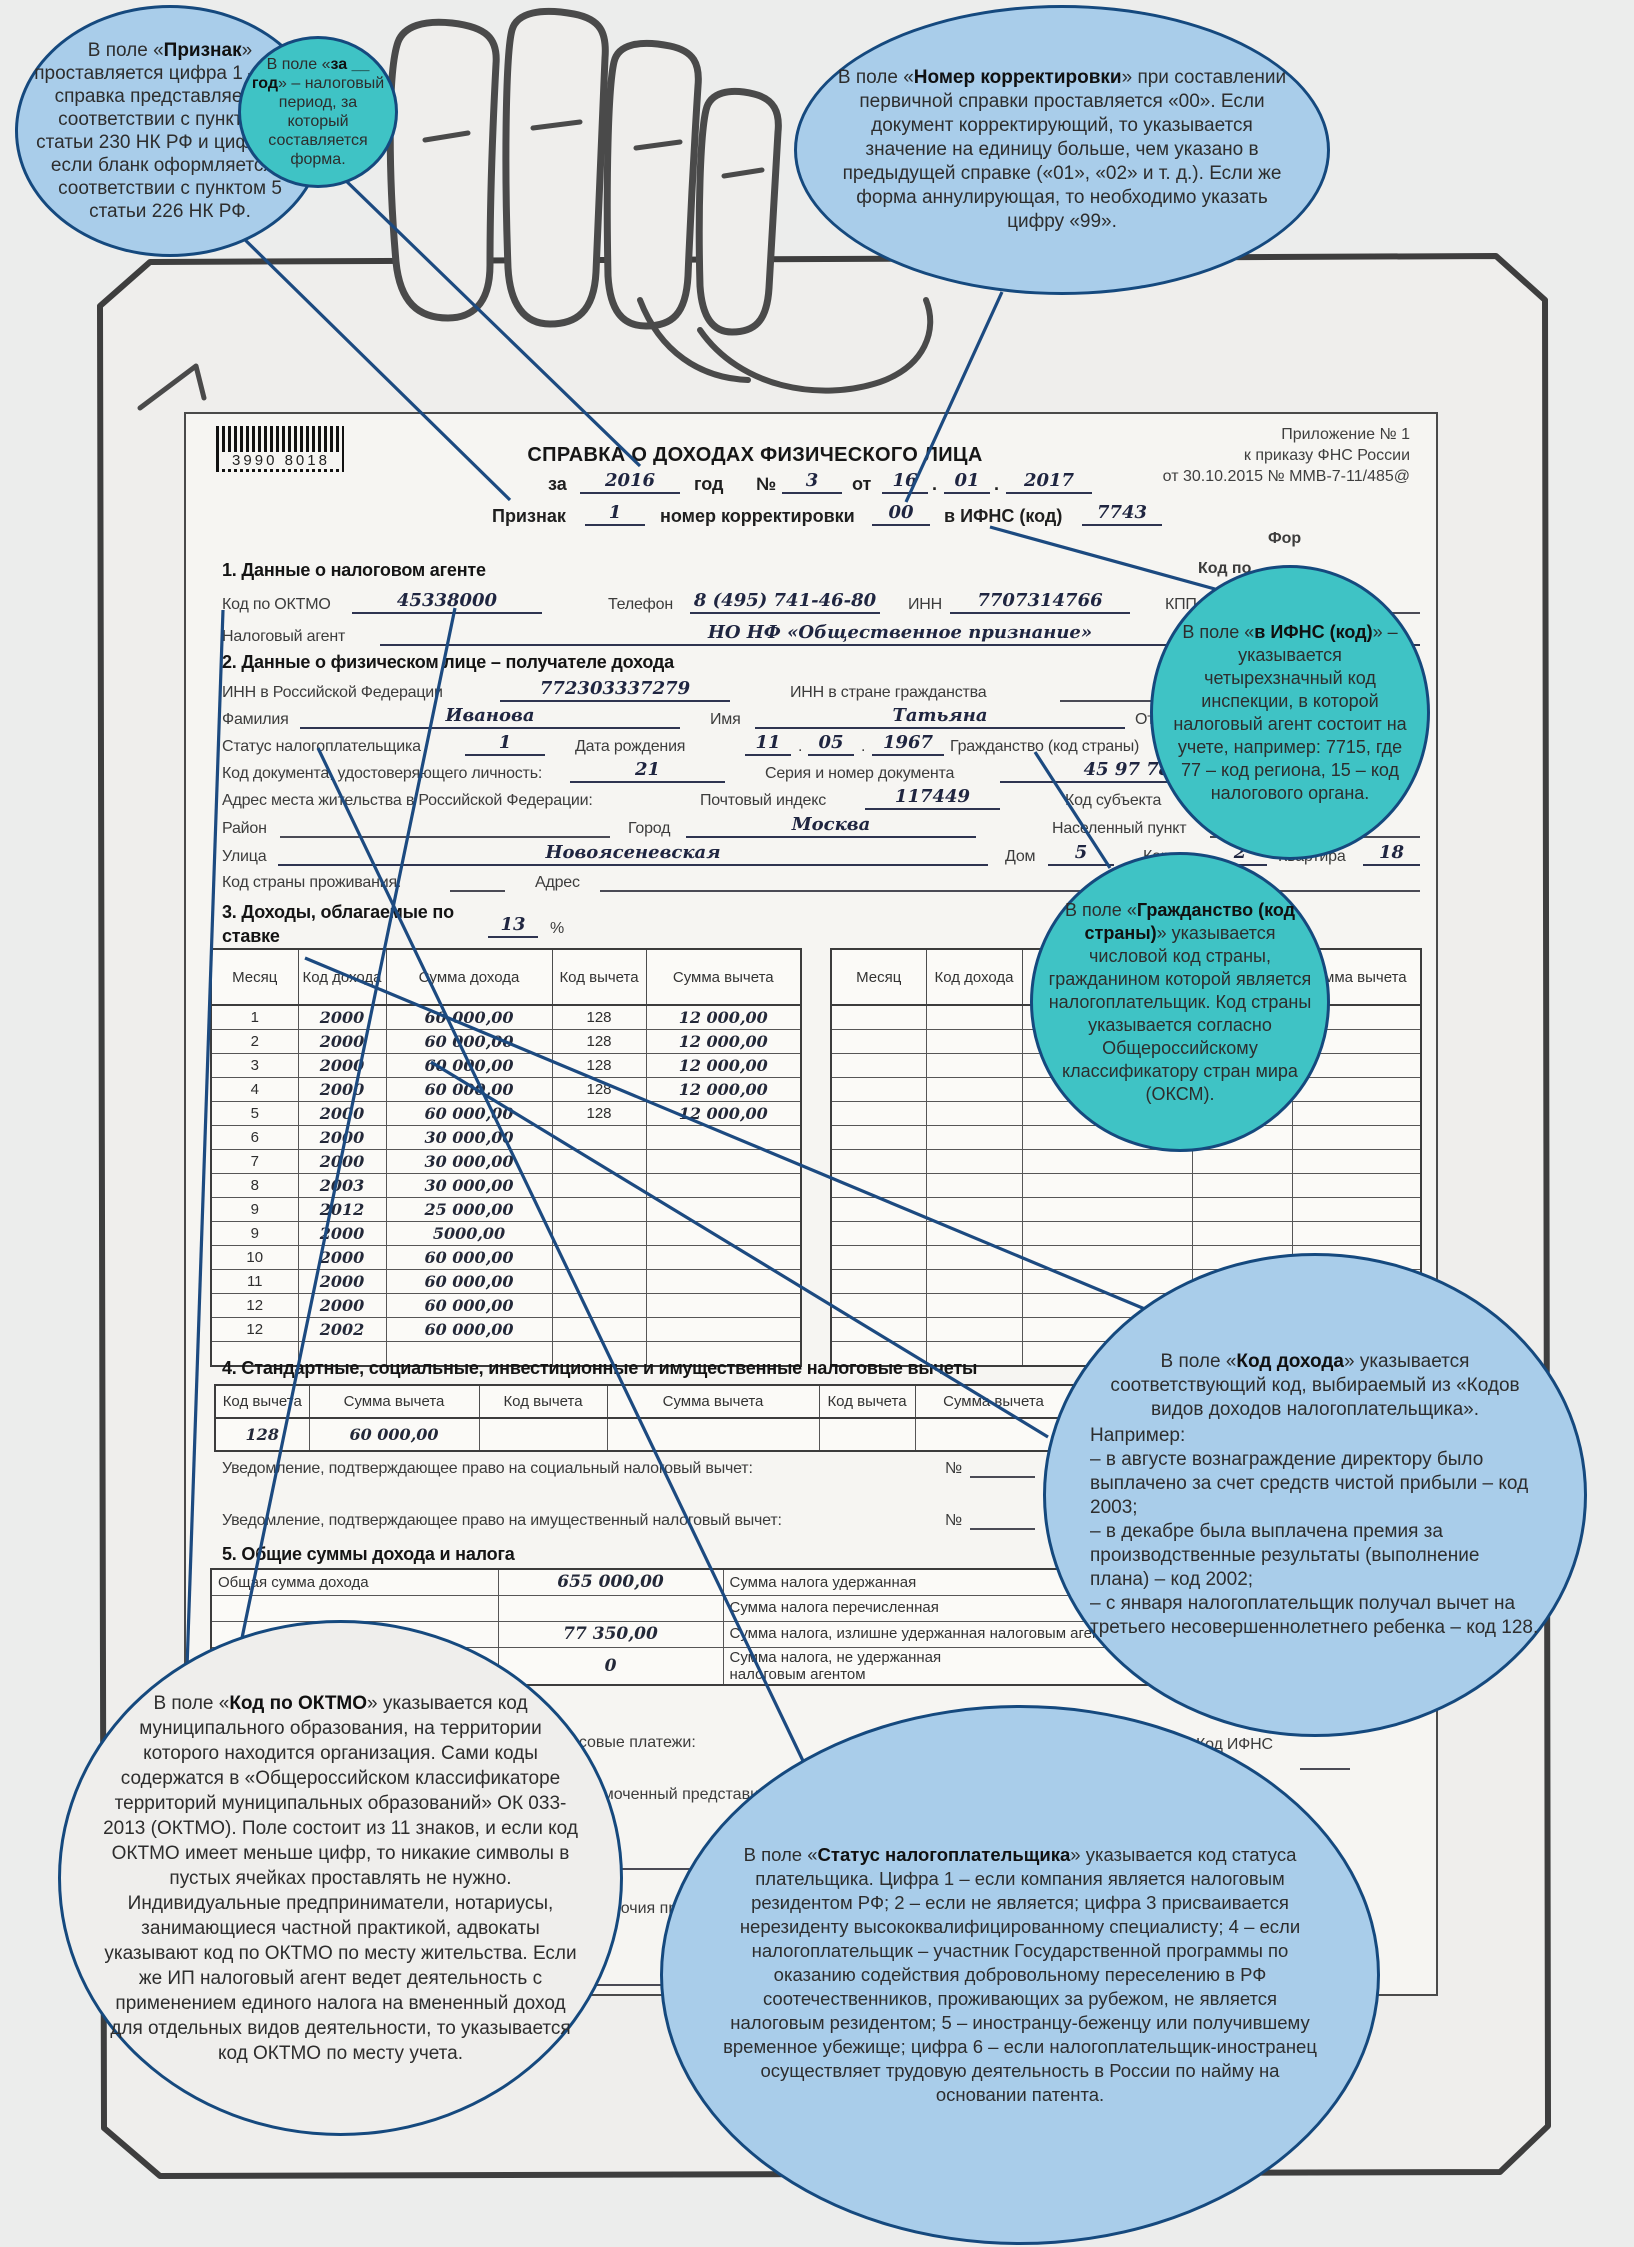  What do you see at coordinates (647, 771) in the screenshot?
I see `doc-code-field: 21` at bounding box center [647, 771].